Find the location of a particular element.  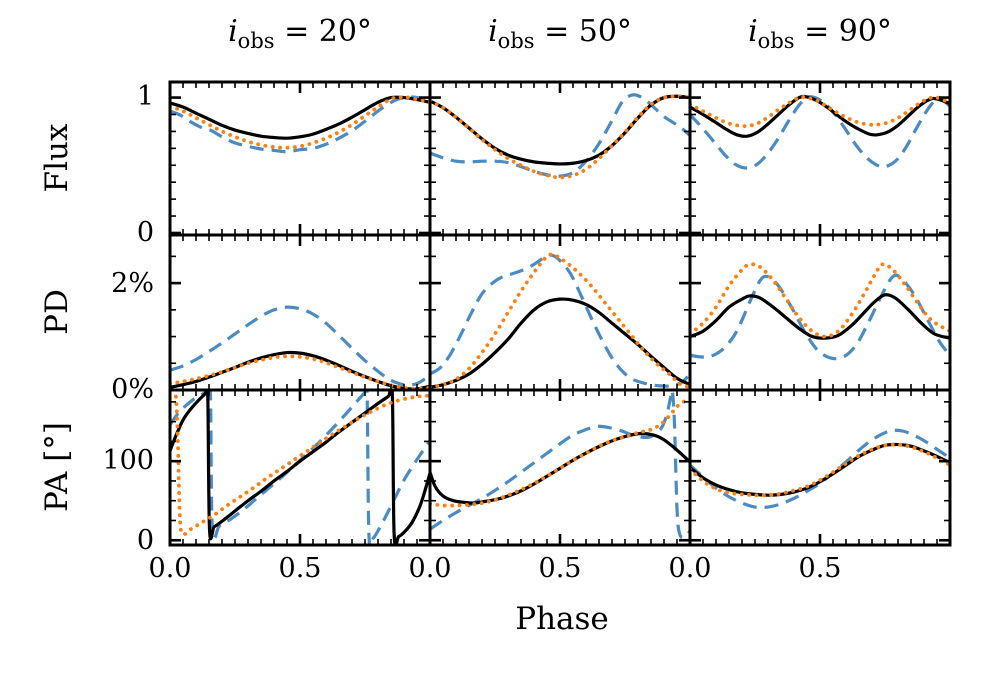

panel-title-iobs-90: iobs = 90° is located at coordinates (820, 33).